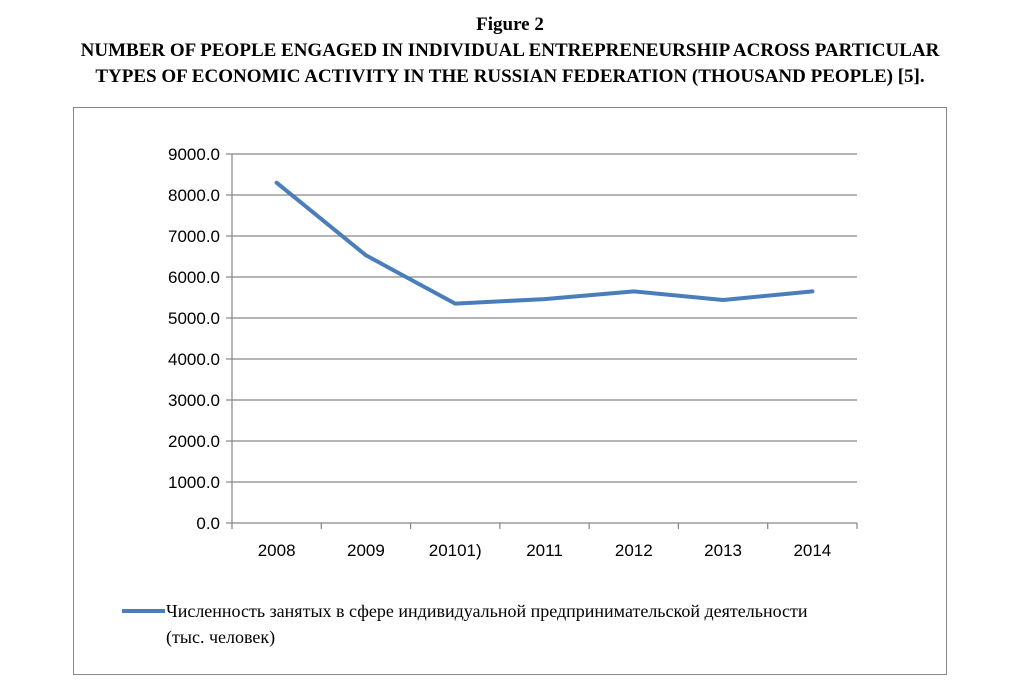 The height and width of the screenshot is (683, 1020). What do you see at coordinates (194, 195) in the screenshot?
I see `y-tick-label: 8000.0` at bounding box center [194, 195].